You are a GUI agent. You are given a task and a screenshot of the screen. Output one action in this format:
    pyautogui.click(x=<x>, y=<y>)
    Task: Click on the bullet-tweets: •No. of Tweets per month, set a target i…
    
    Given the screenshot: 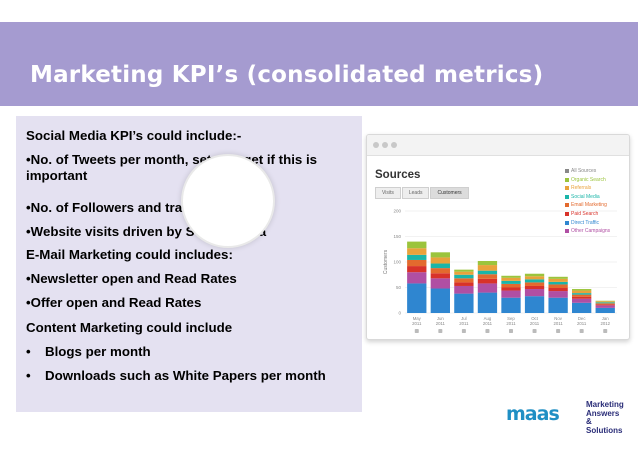 What is the action you would take?
    pyautogui.click(x=172, y=167)
    